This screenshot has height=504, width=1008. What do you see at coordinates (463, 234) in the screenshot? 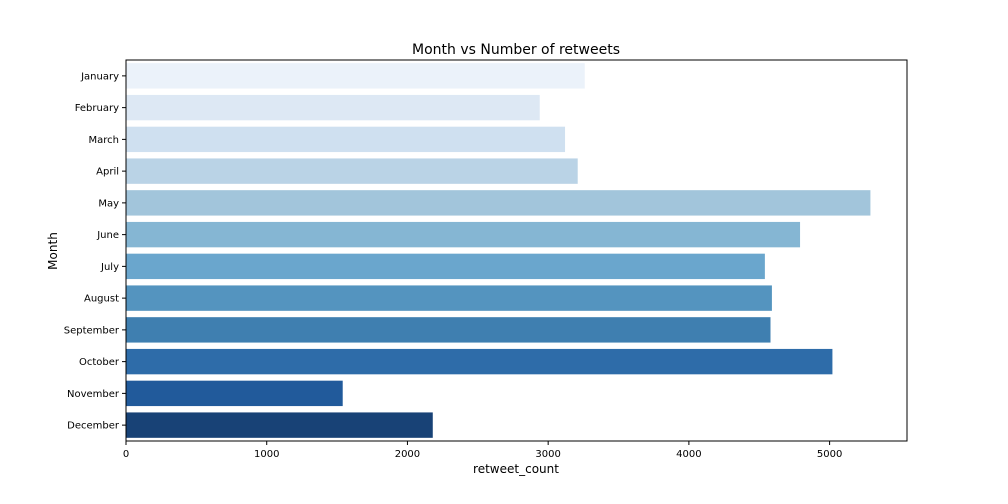
I see `bar-june` at bounding box center [463, 234].